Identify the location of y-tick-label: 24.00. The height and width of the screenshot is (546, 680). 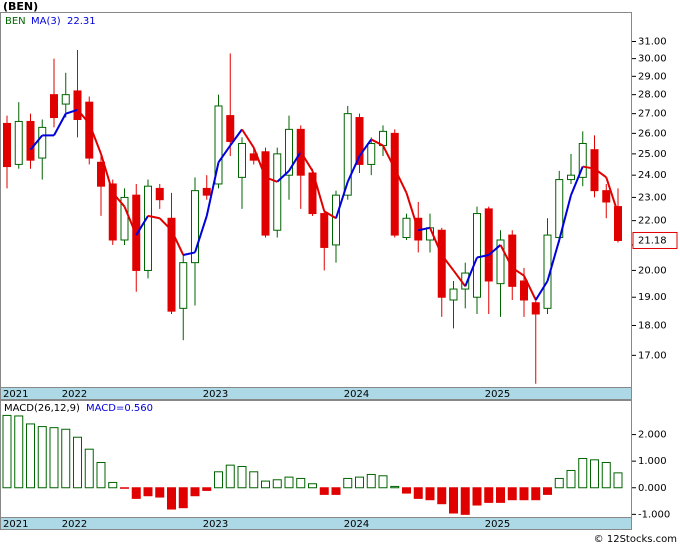
(652, 175).